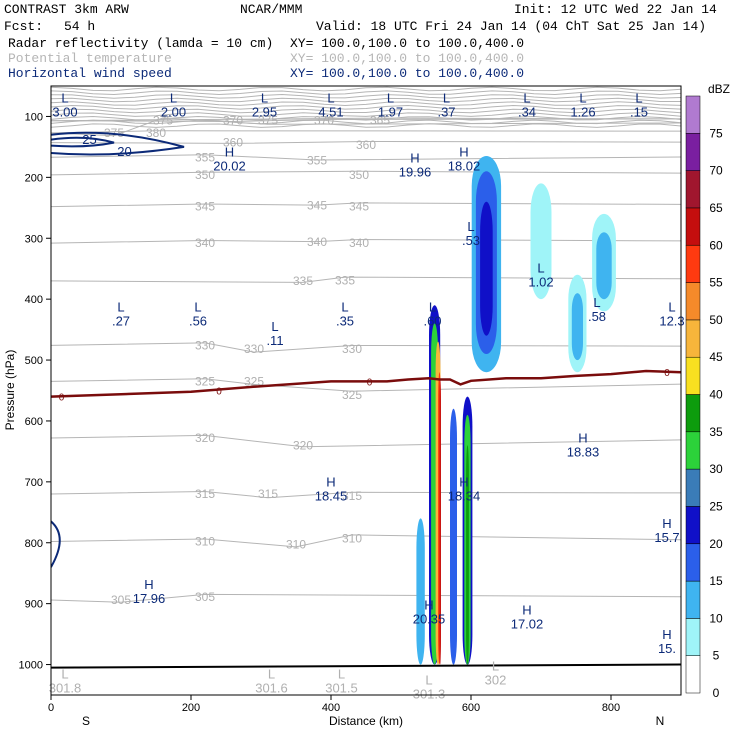 This screenshot has height=740, width=740. What do you see at coordinates (407, 43) in the screenshot?
I see `field-reflectivity-xy: XY= 100.0,100.0 to 100.0,400.0` at bounding box center [407, 43].